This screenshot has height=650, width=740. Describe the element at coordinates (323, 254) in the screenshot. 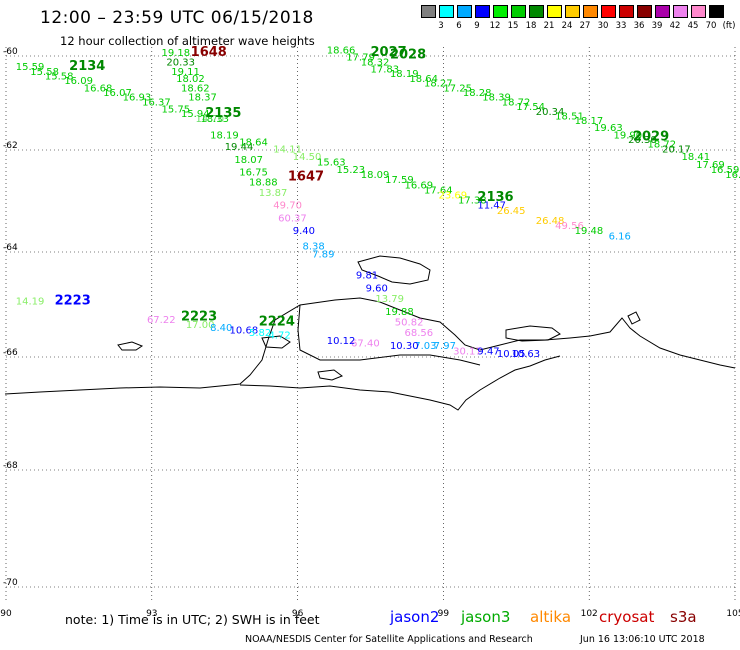

I see `wave-height-reading: 7.89` at that location.